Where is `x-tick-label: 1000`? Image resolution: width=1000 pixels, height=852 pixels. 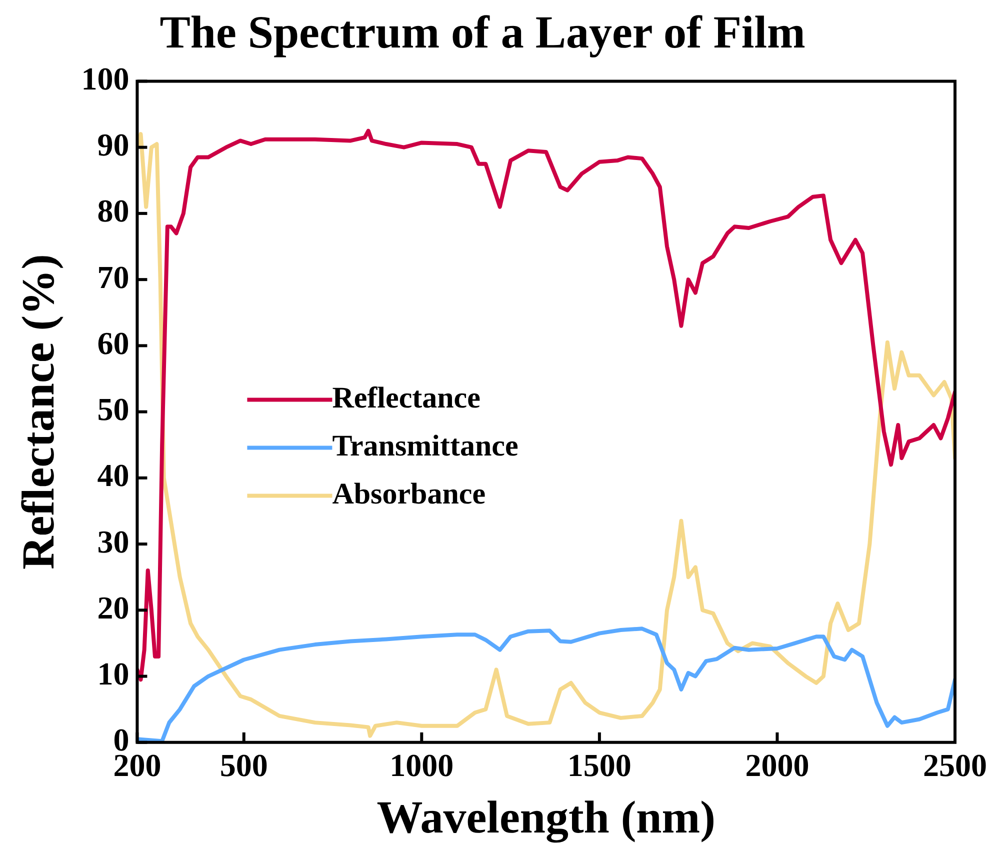
x-tick-label: 1000 is located at coordinates (422, 764).